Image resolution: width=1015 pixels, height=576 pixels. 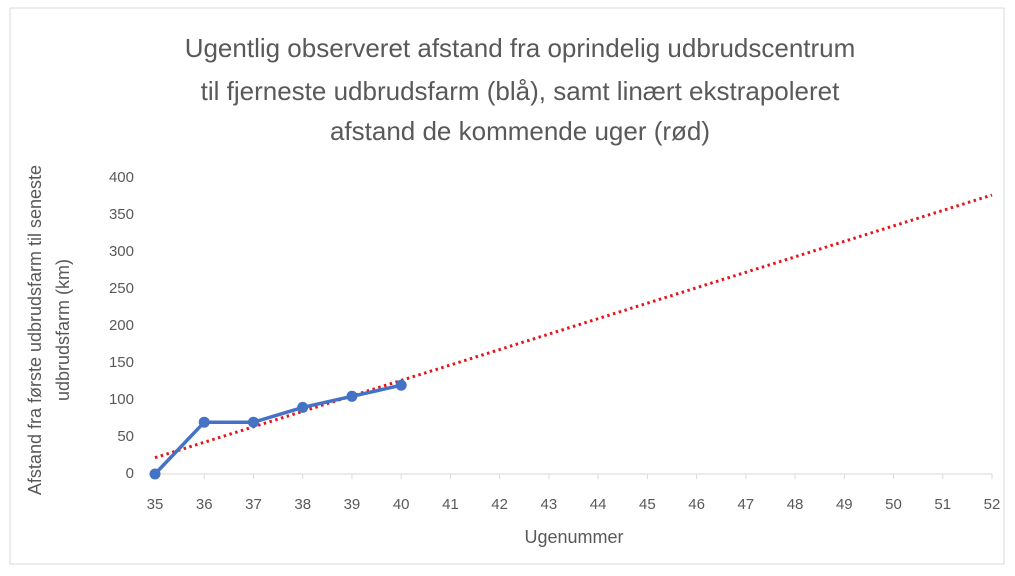 I want to click on series-line, so click(x=277, y=429).